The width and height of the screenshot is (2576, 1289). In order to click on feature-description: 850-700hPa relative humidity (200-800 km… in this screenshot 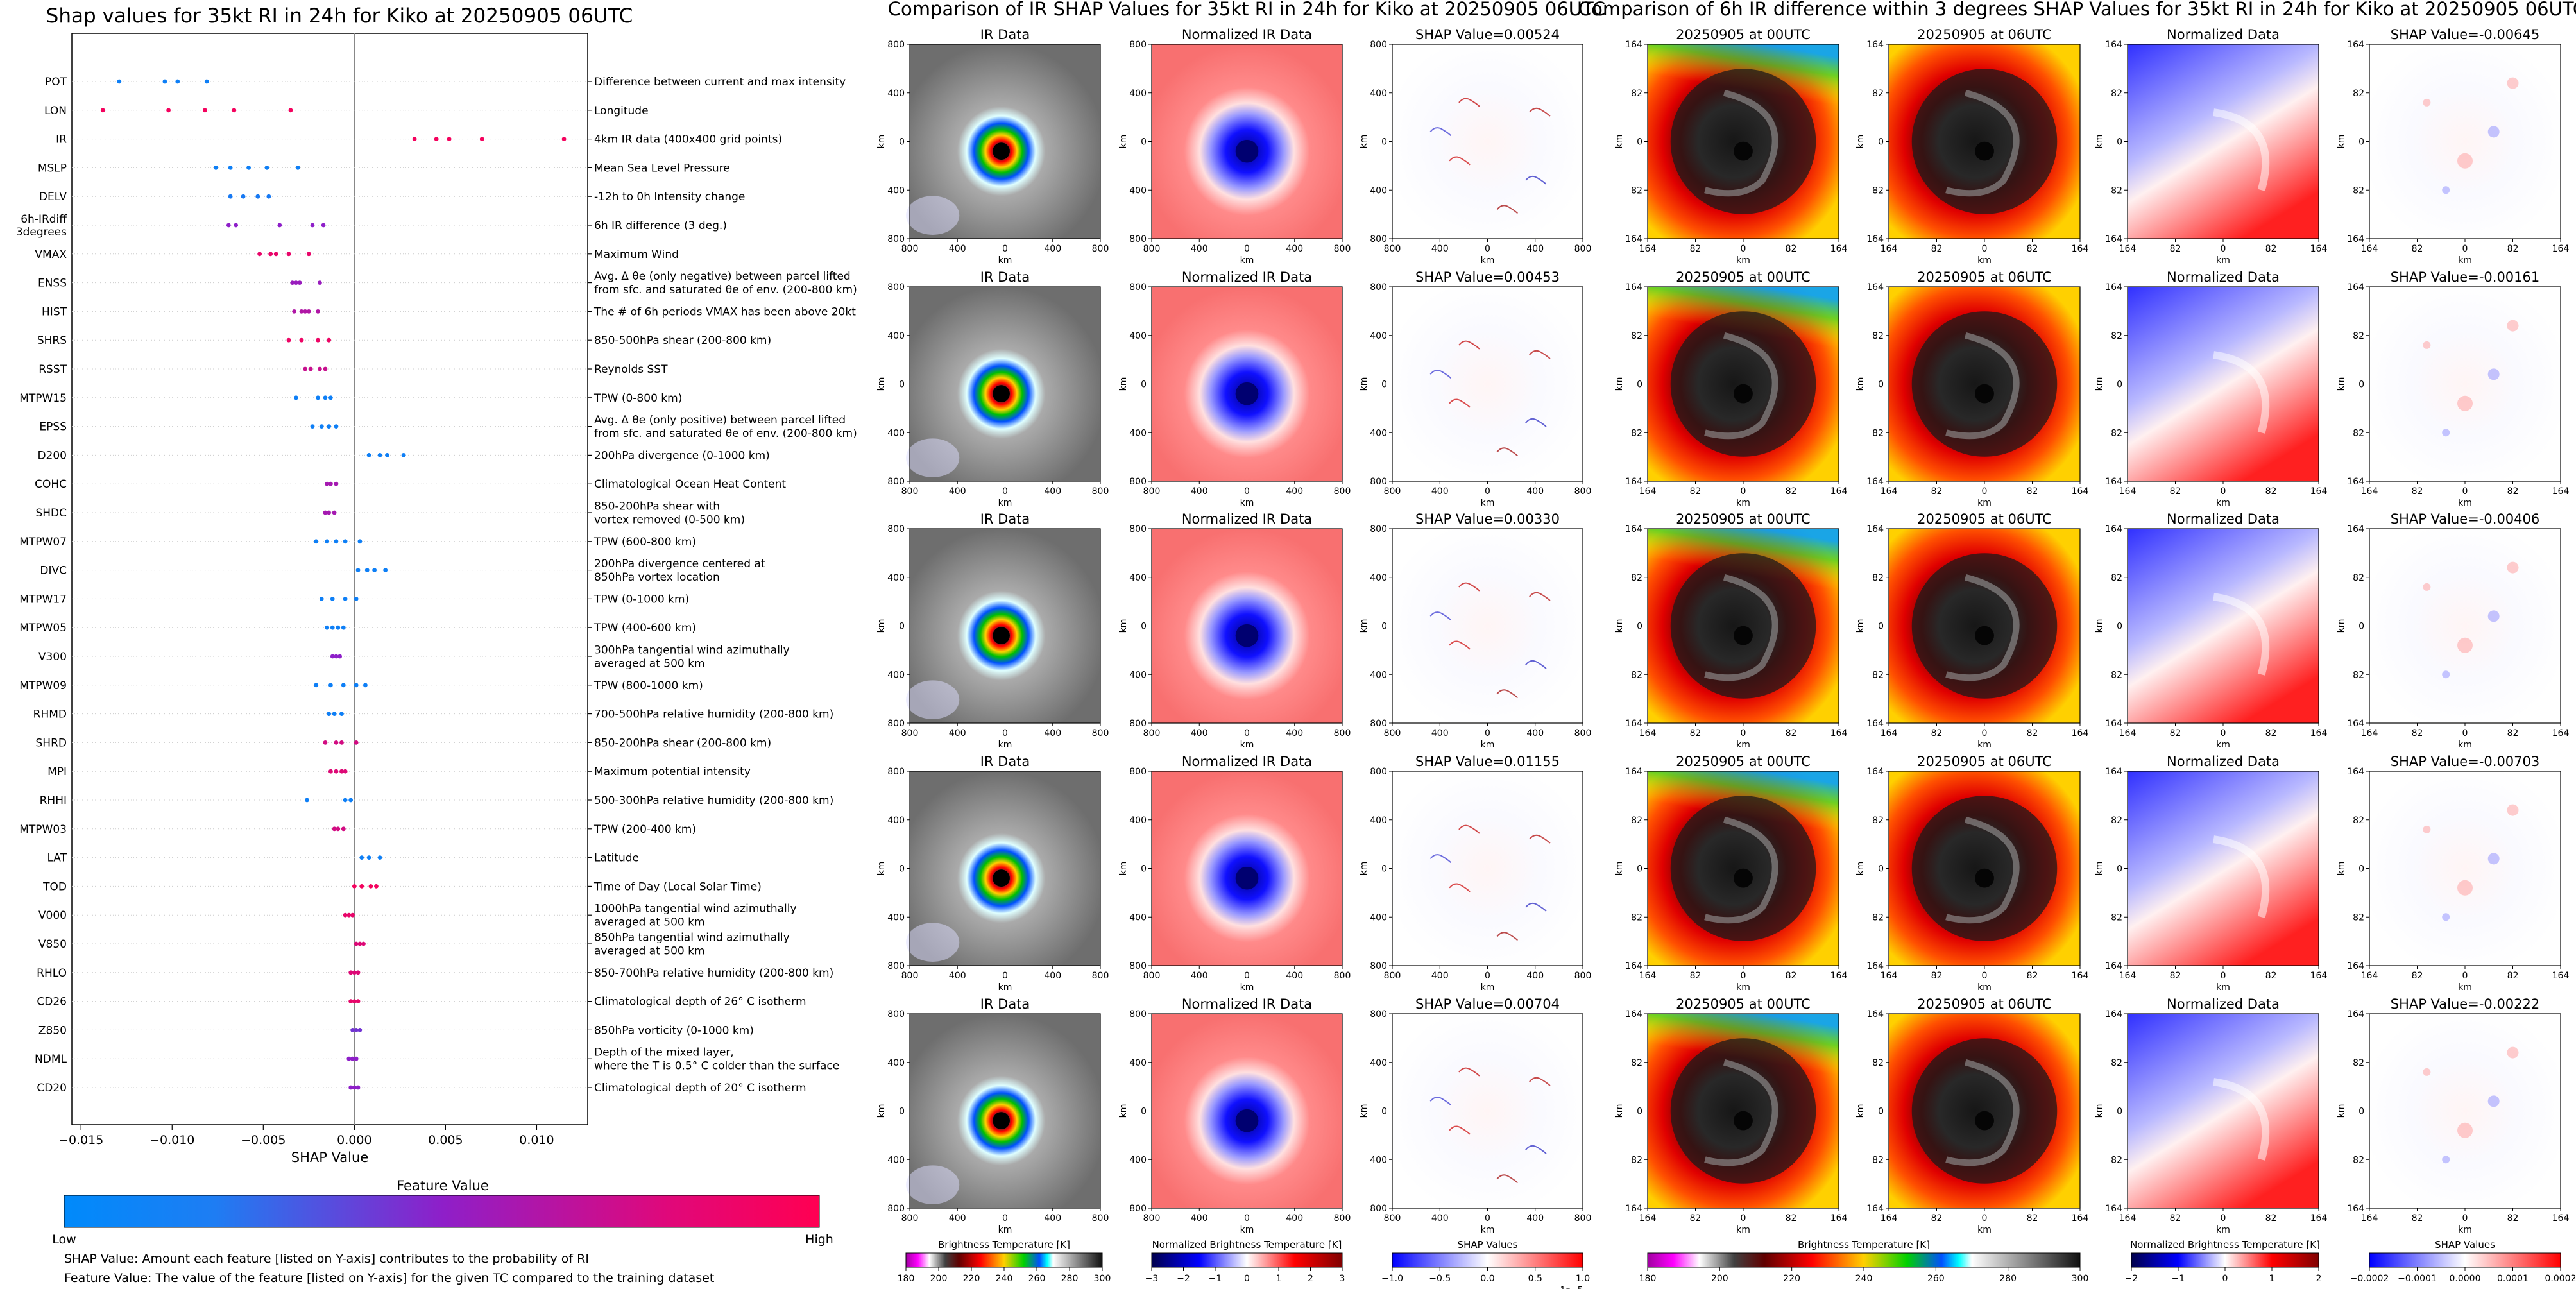, I will do `click(713, 973)`.